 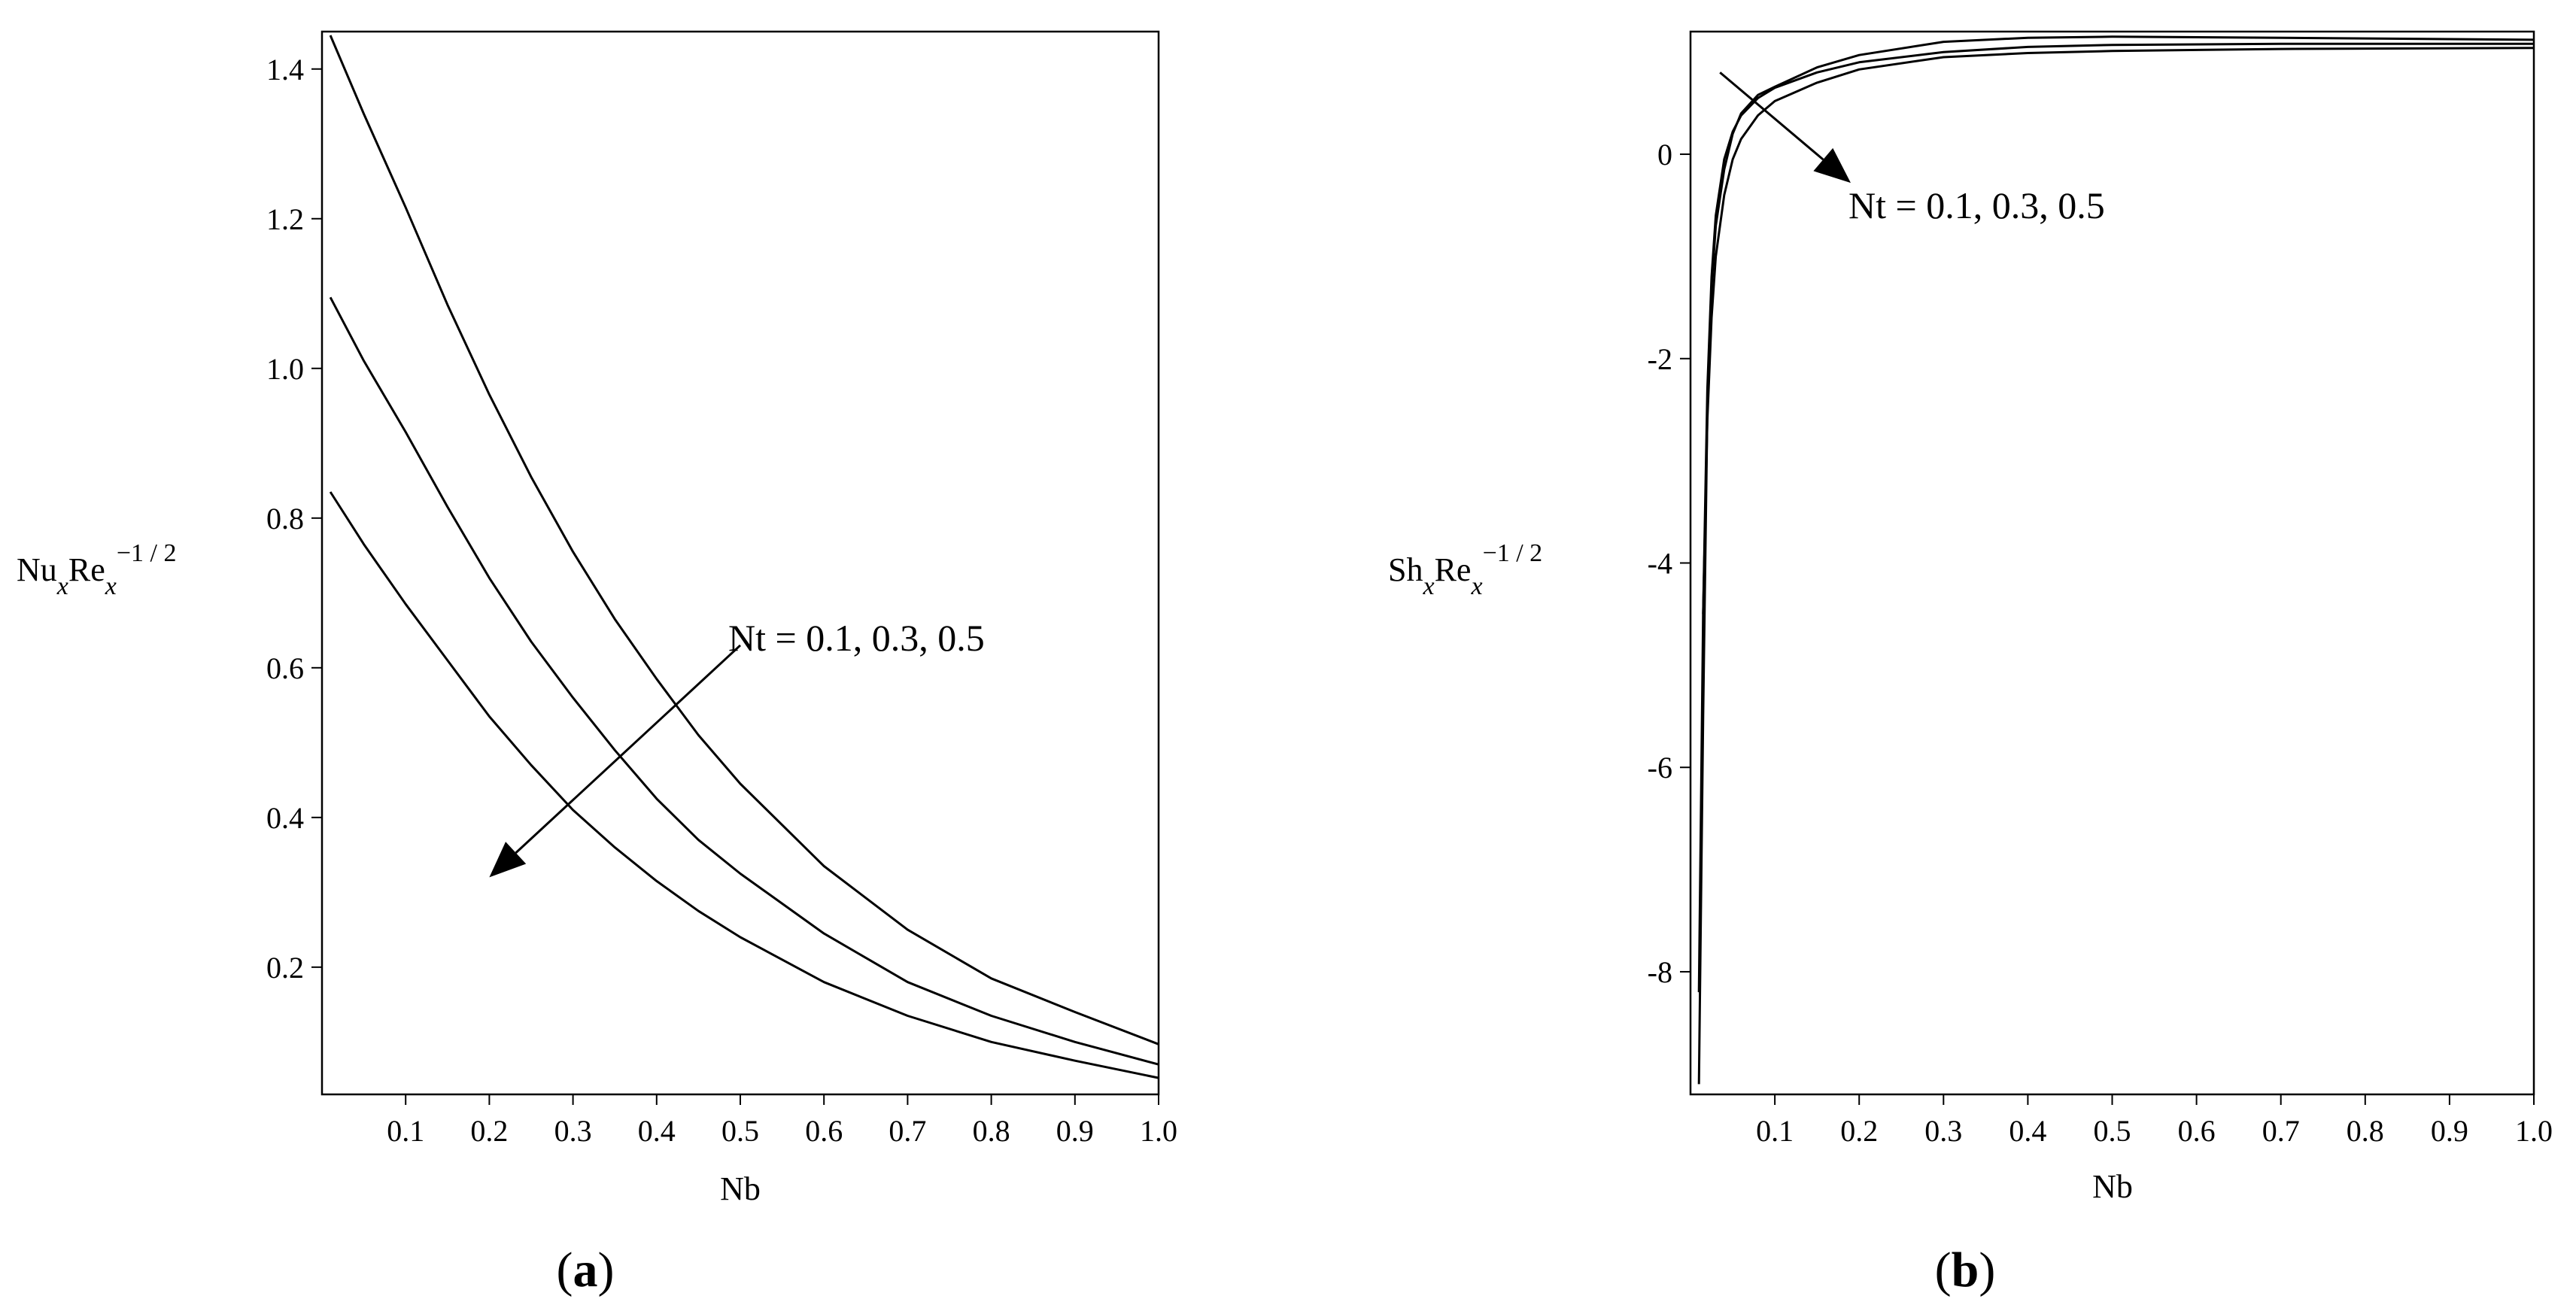 I want to click on y-tick-label: 0.4, so click(x=285, y=818).